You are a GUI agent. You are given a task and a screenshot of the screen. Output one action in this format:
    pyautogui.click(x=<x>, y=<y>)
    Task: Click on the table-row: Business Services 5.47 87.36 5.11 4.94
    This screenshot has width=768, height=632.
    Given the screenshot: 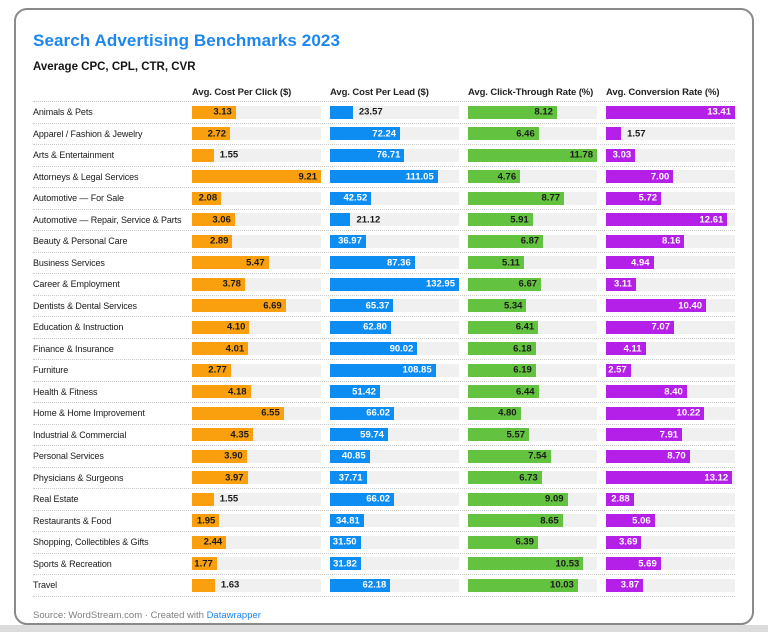 What is the action you would take?
    pyautogui.click(x=384, y=262)
    